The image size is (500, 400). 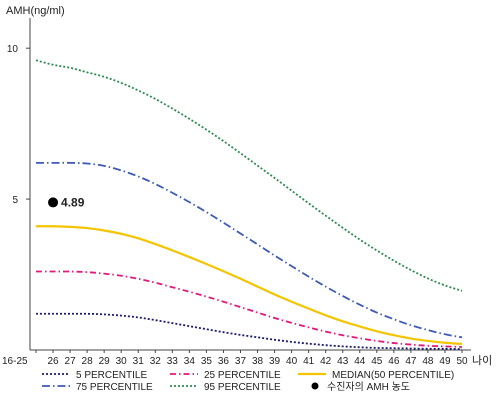 What do you see at coordinates (71, 361) in the screenshot?
I see `x-tick-label: 27` at bounding box center [71, 361].